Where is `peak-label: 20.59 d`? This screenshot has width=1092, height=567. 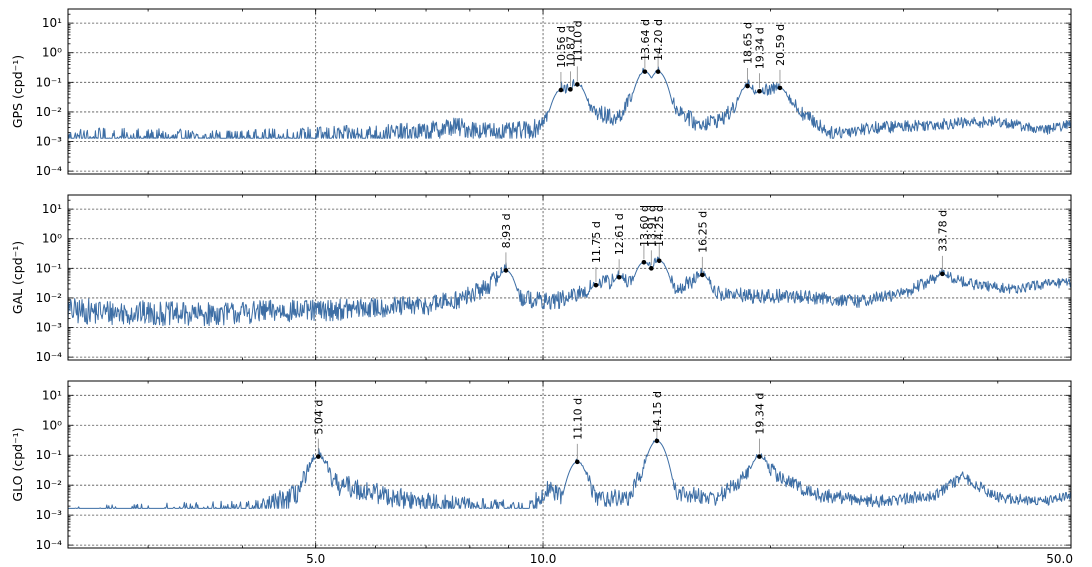 peak-label: 20.59 d is located at coordinates (780, 45).